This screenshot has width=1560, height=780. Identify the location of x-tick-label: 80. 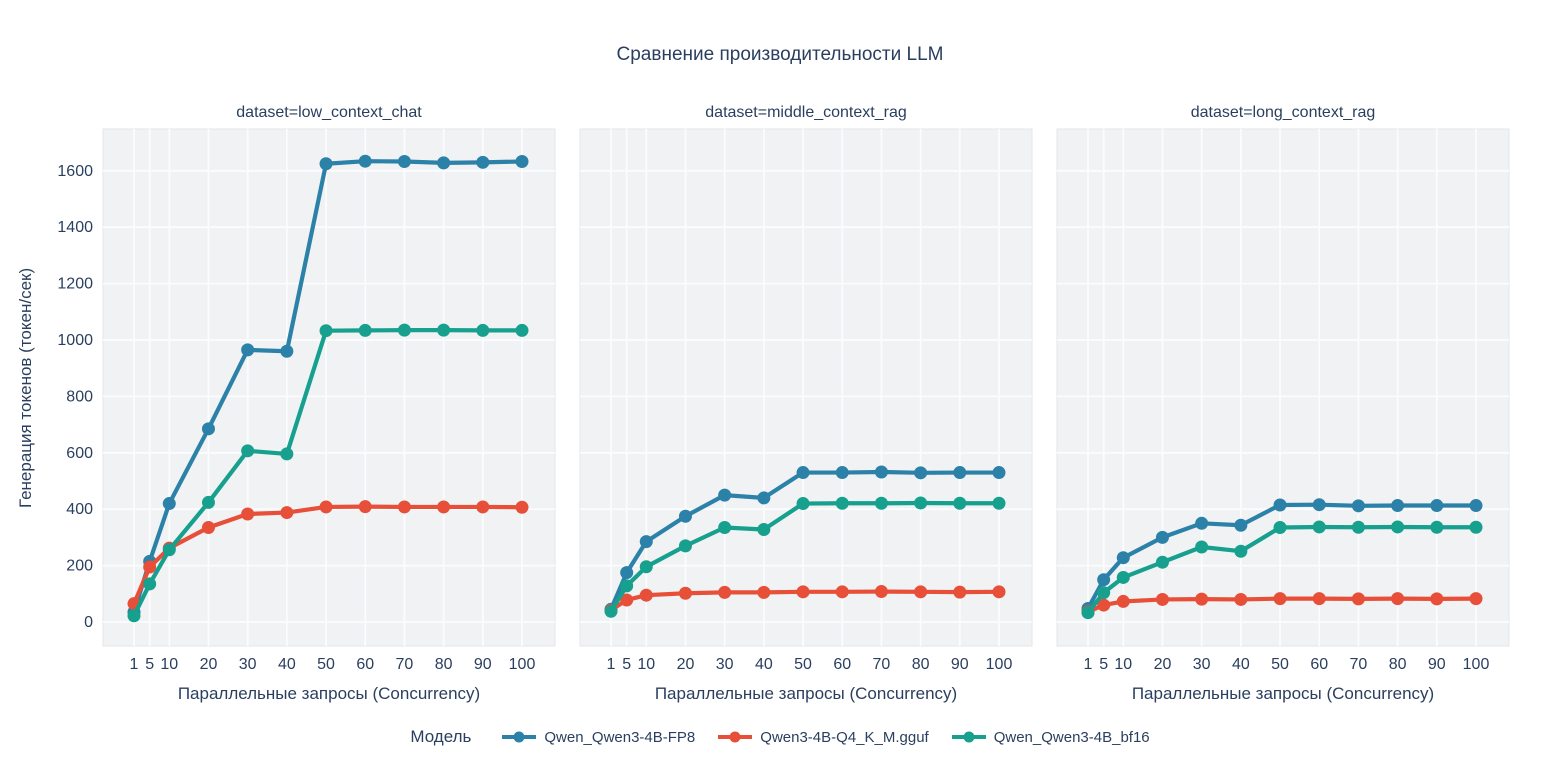
(921, 664).